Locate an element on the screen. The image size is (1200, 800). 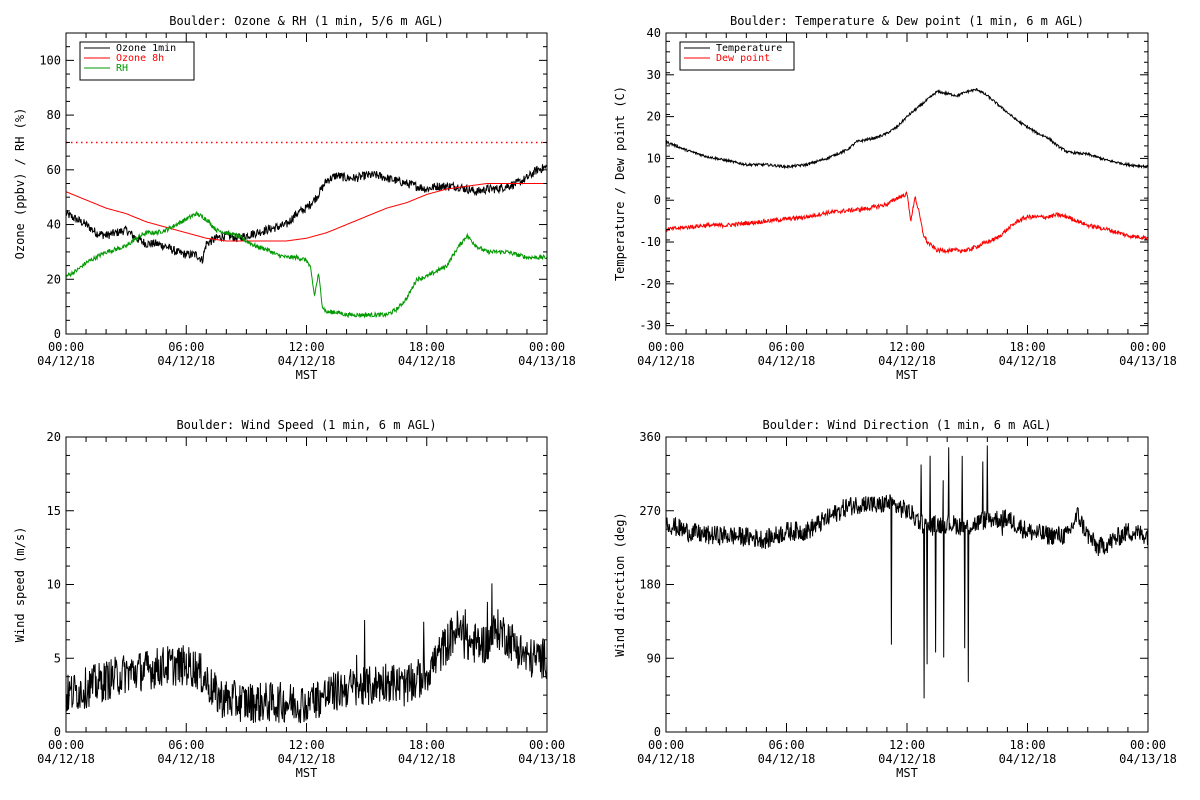
chart-title: Boulder: Ozone & RH (1 min, 5/6 m AGL) is located at coordinates (306, 21).